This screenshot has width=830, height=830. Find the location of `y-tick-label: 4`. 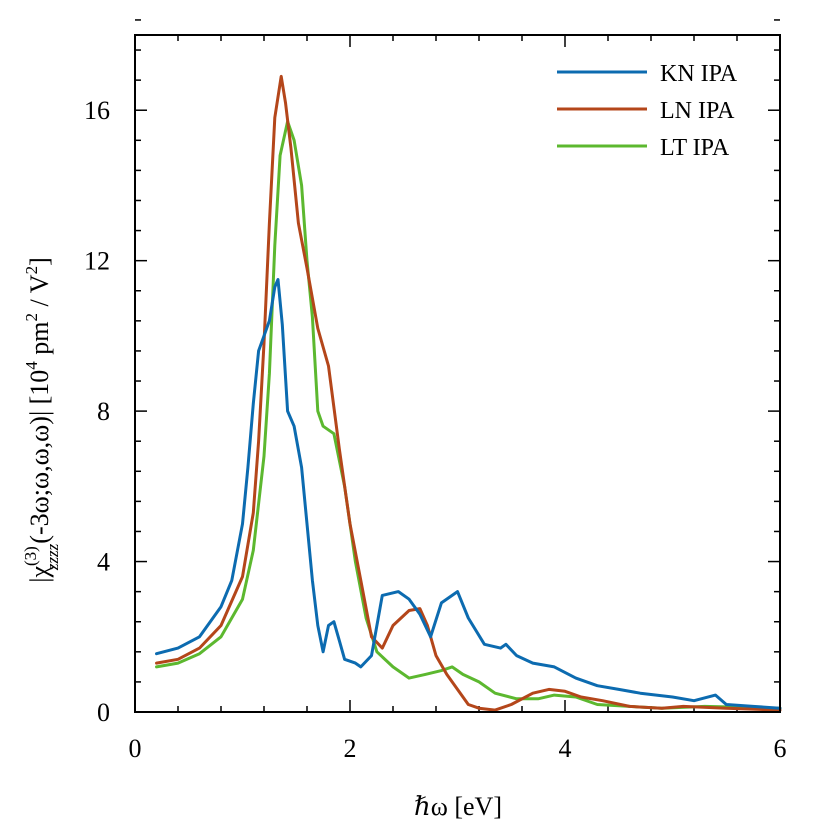

y-tick-label: 4 is located at coordinates (103, 562).